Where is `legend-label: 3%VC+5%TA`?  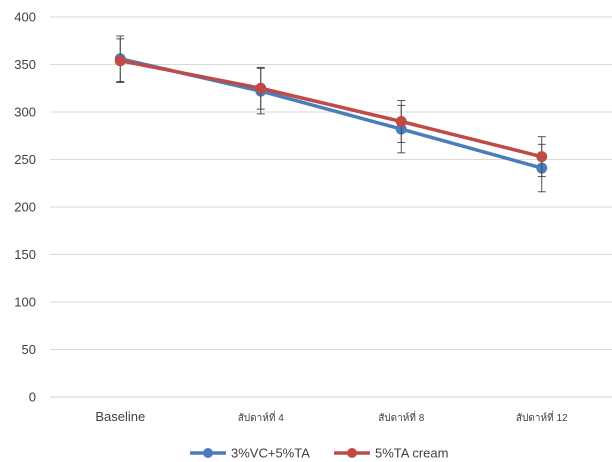
legend-label: 3%VC+5%TA is located at coordinates (270, 453).